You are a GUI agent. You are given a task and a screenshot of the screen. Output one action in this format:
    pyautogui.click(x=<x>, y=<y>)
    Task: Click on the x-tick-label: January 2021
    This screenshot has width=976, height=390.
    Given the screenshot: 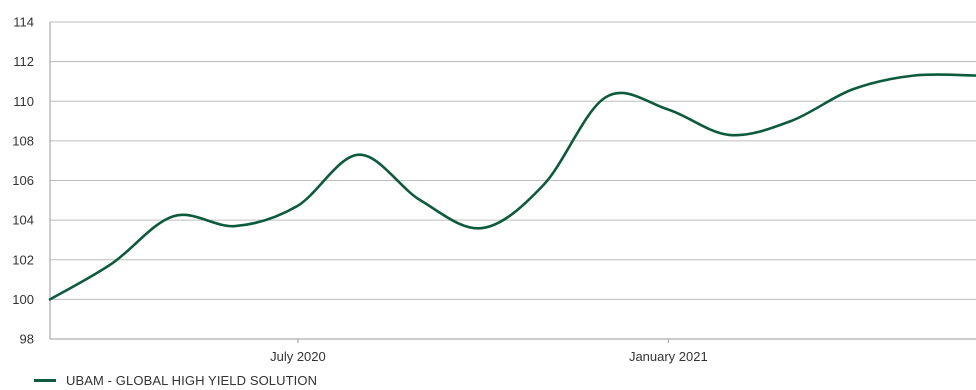 What is the action you would take?
    pyautogui.click(x=668, y=356)
    